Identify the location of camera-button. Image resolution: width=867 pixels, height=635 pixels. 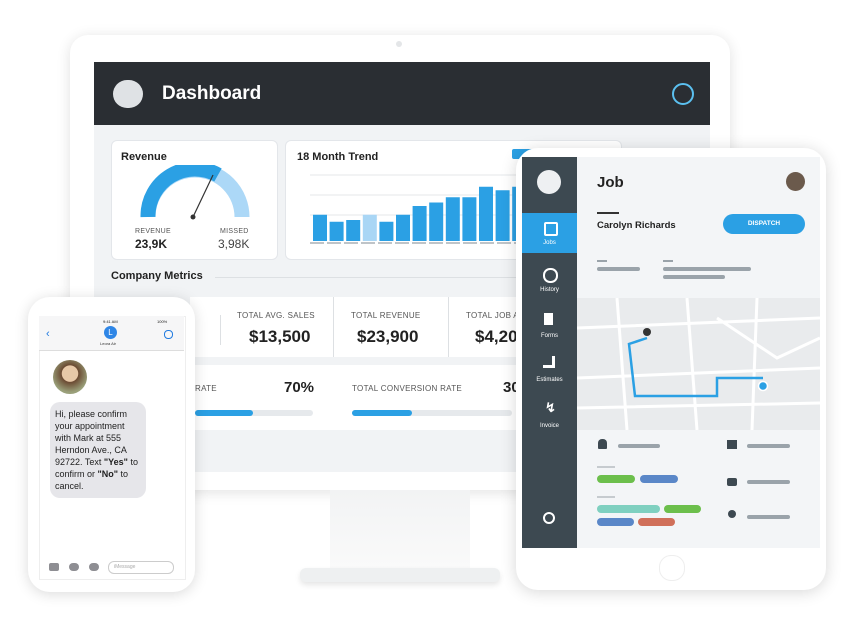
(54, 567).